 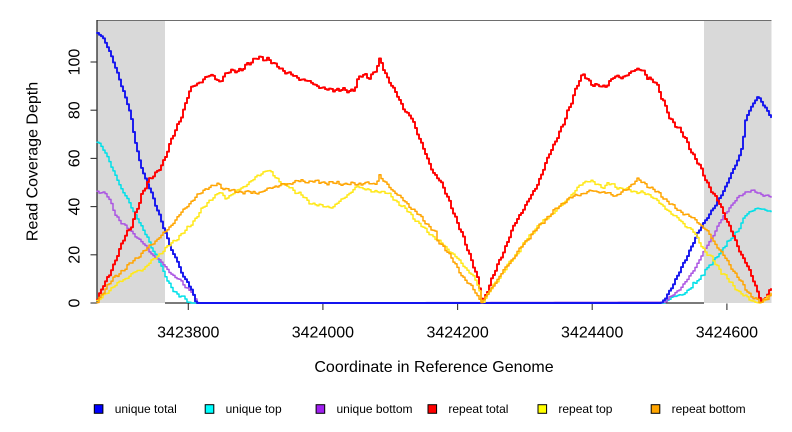 What do you see at coordinates (585, 409) in the screenshot?
I see `svg-text: repeat top` at bounding box center [585, 409].